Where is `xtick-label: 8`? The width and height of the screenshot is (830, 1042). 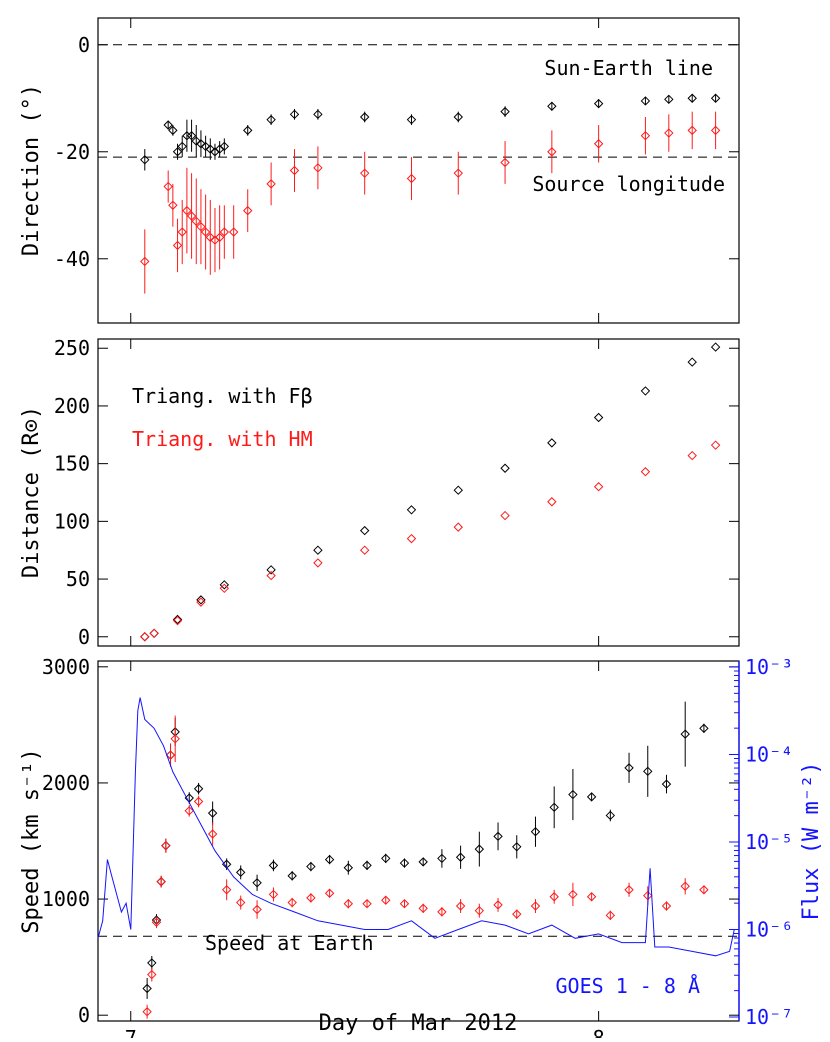
xtick-label: 8 is located at coordinates (599, 1032).